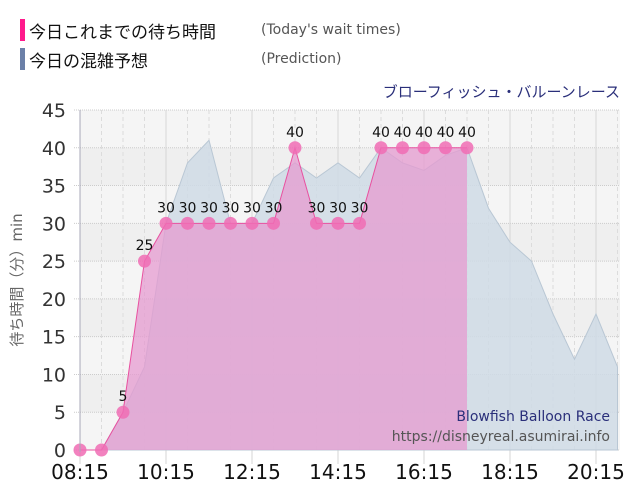  I want to click on legend-label-today-ja: 今日これまでの待ち時間, so click(122, 32).